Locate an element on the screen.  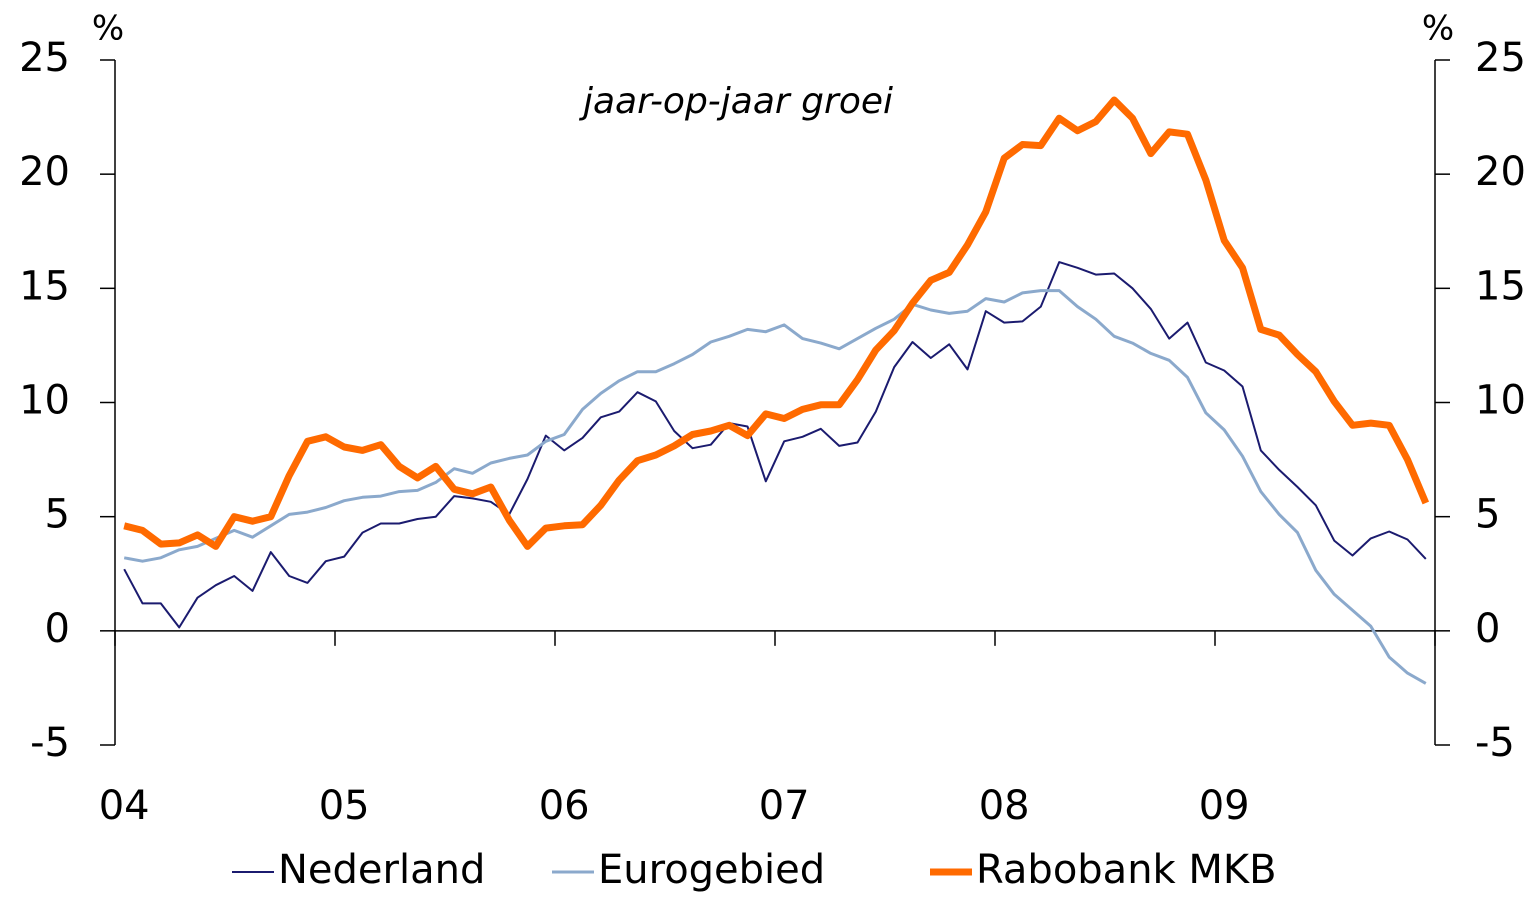
legend-label: Nederland is located at coordinates (381, 870).